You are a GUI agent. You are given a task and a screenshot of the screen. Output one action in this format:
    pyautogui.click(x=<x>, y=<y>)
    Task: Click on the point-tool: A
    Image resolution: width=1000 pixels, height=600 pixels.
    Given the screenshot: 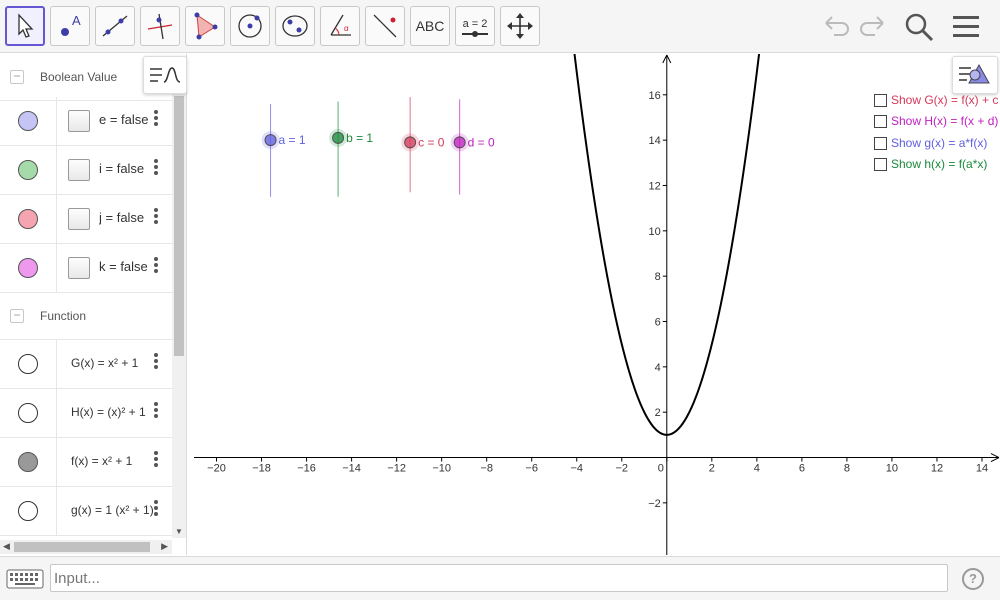 What is the action you would take?
    pyautogui.click(x=70, y=26)
    